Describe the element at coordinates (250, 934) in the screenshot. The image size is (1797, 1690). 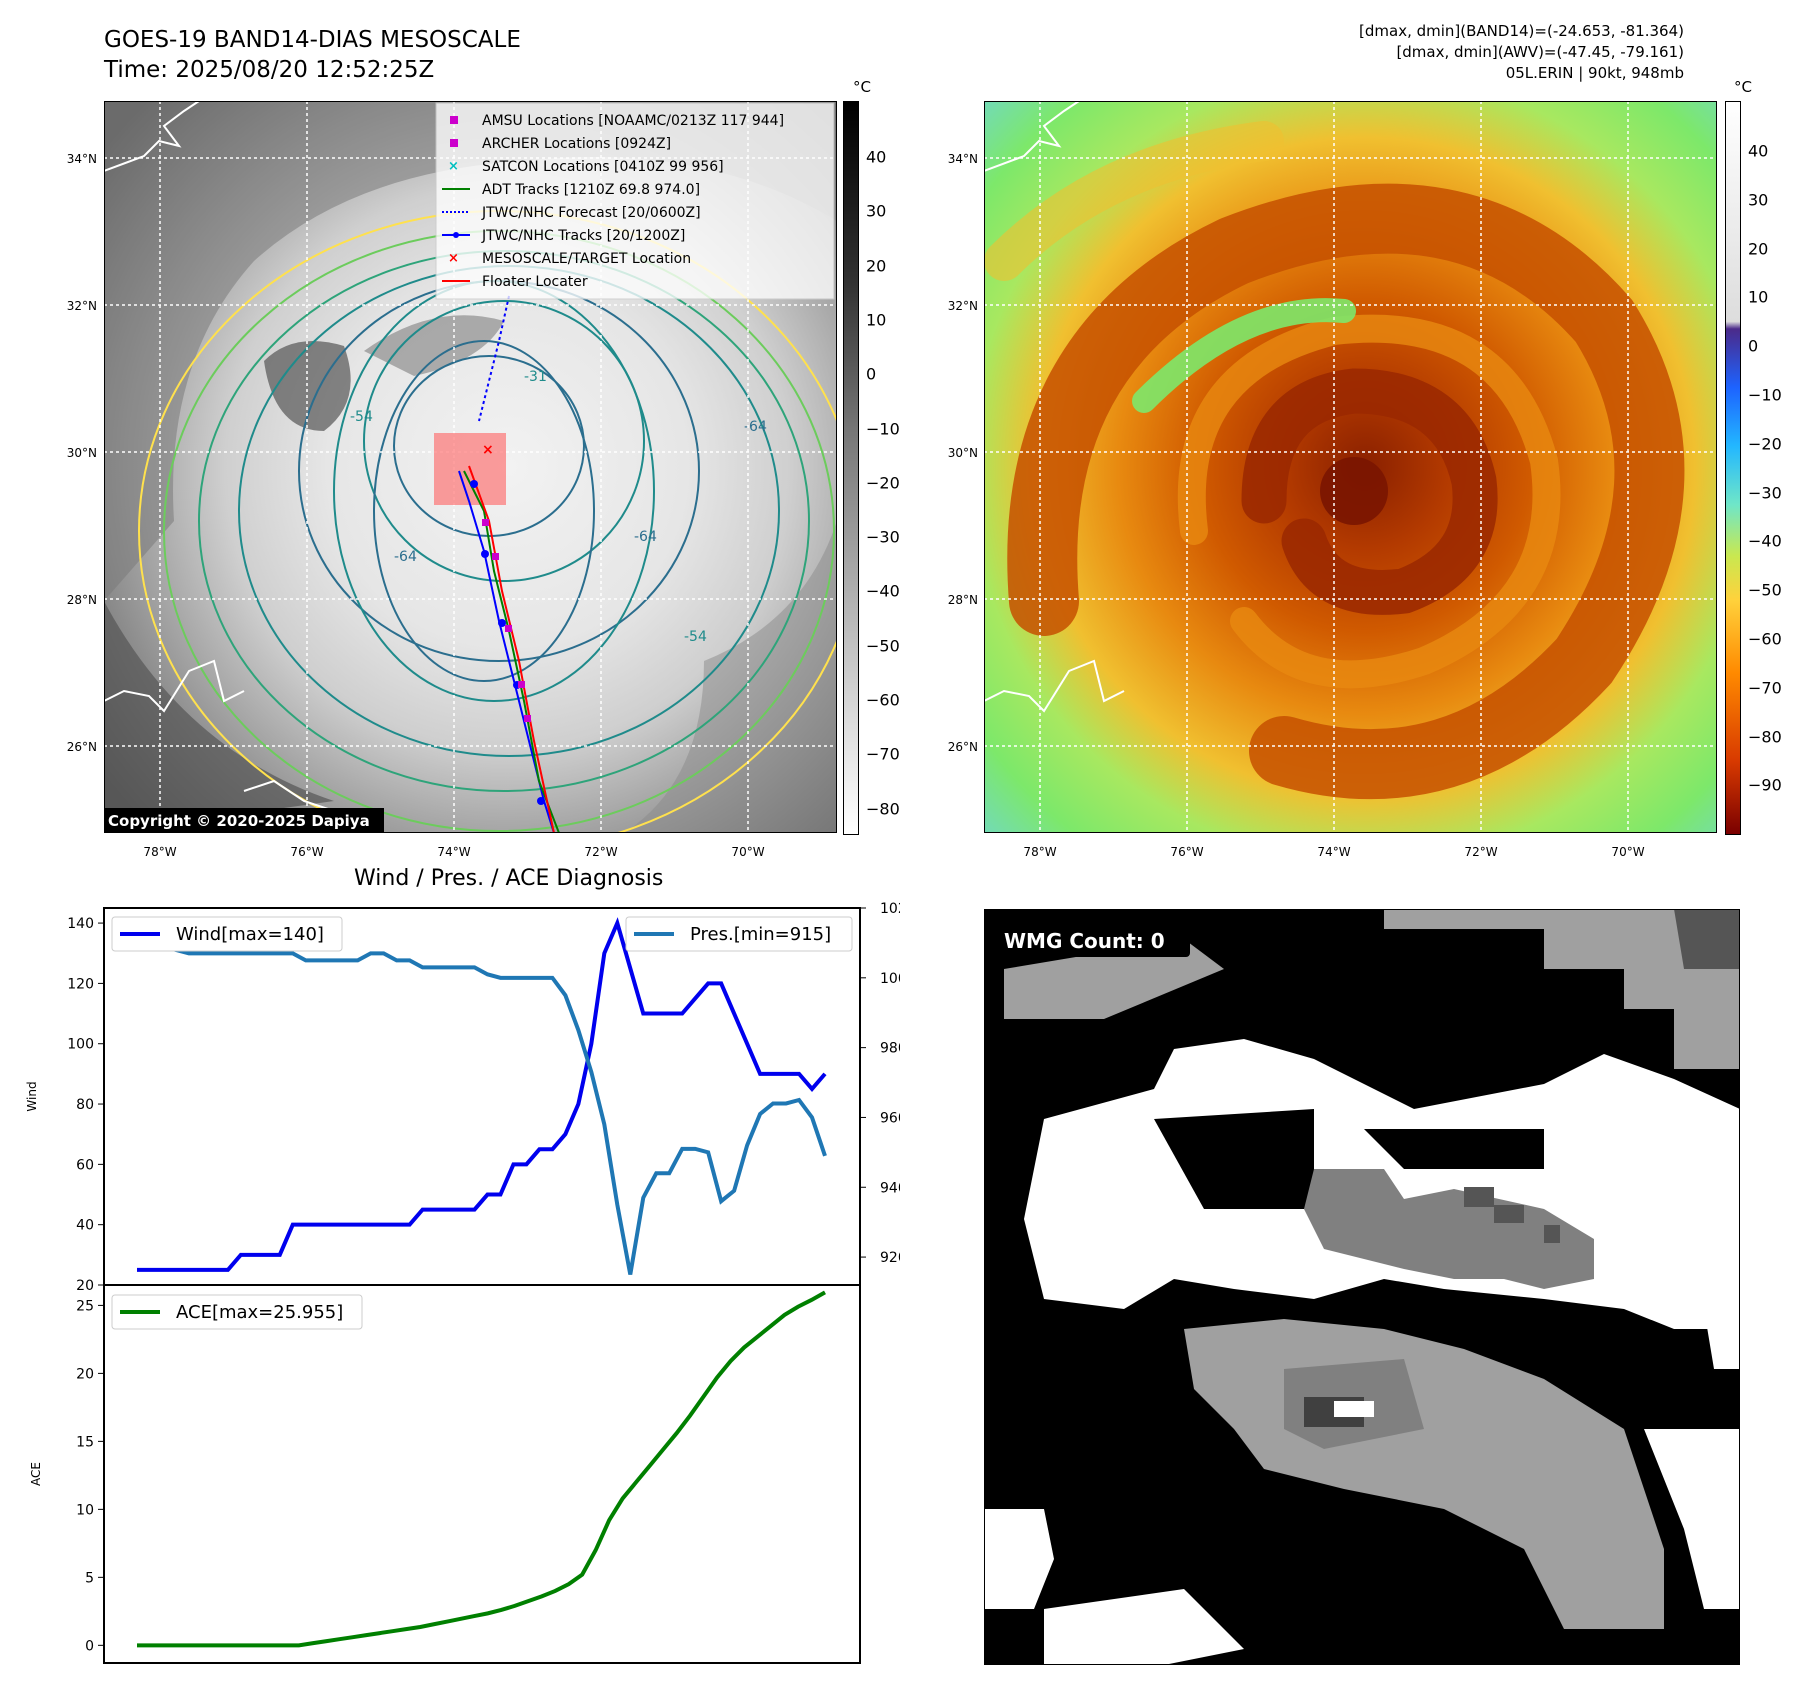
I see `wind-legend-label: Wind[max=140]` at that location.